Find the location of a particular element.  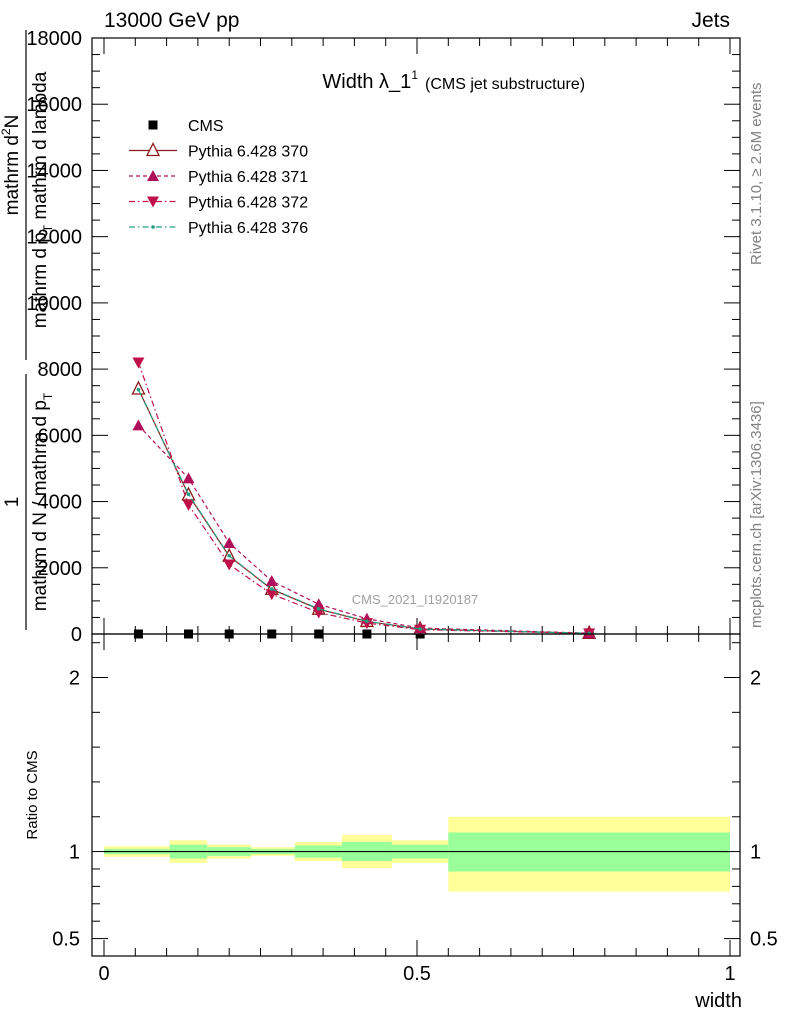

ratio-y-tick-label-right: 1 is located at coordinates (755, 853).